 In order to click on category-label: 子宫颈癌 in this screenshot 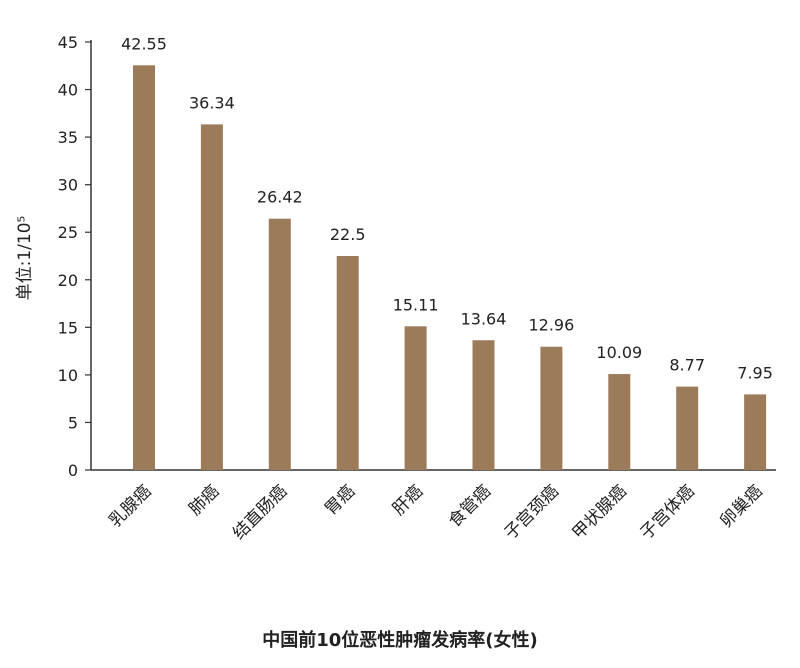, I will do `click(532, 512)`.